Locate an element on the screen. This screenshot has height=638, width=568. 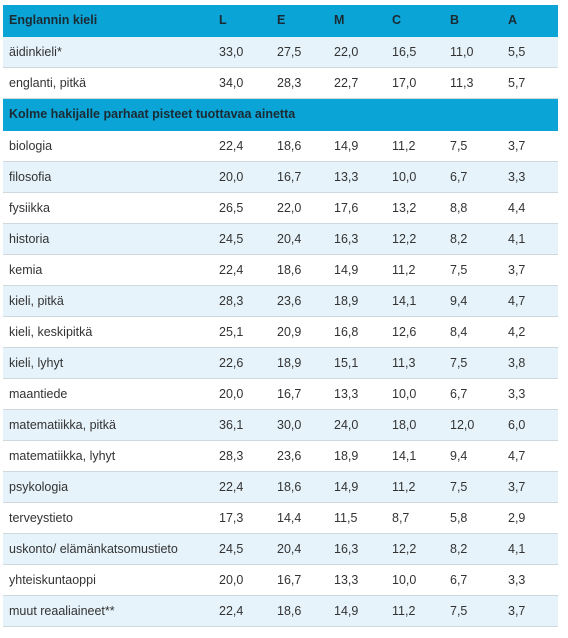
table-row: kieli, lyhyt 22,6 18,9 15,1 11,3 7,5 3,8 is located at coordinates (280, 363).